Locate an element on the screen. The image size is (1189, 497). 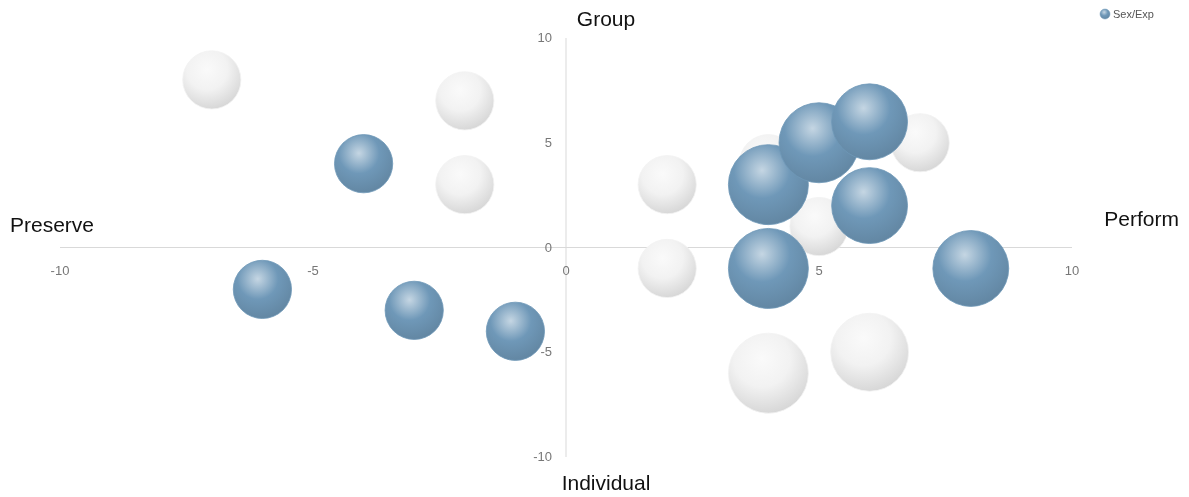
text: Group is located at coordinates (606, 18).